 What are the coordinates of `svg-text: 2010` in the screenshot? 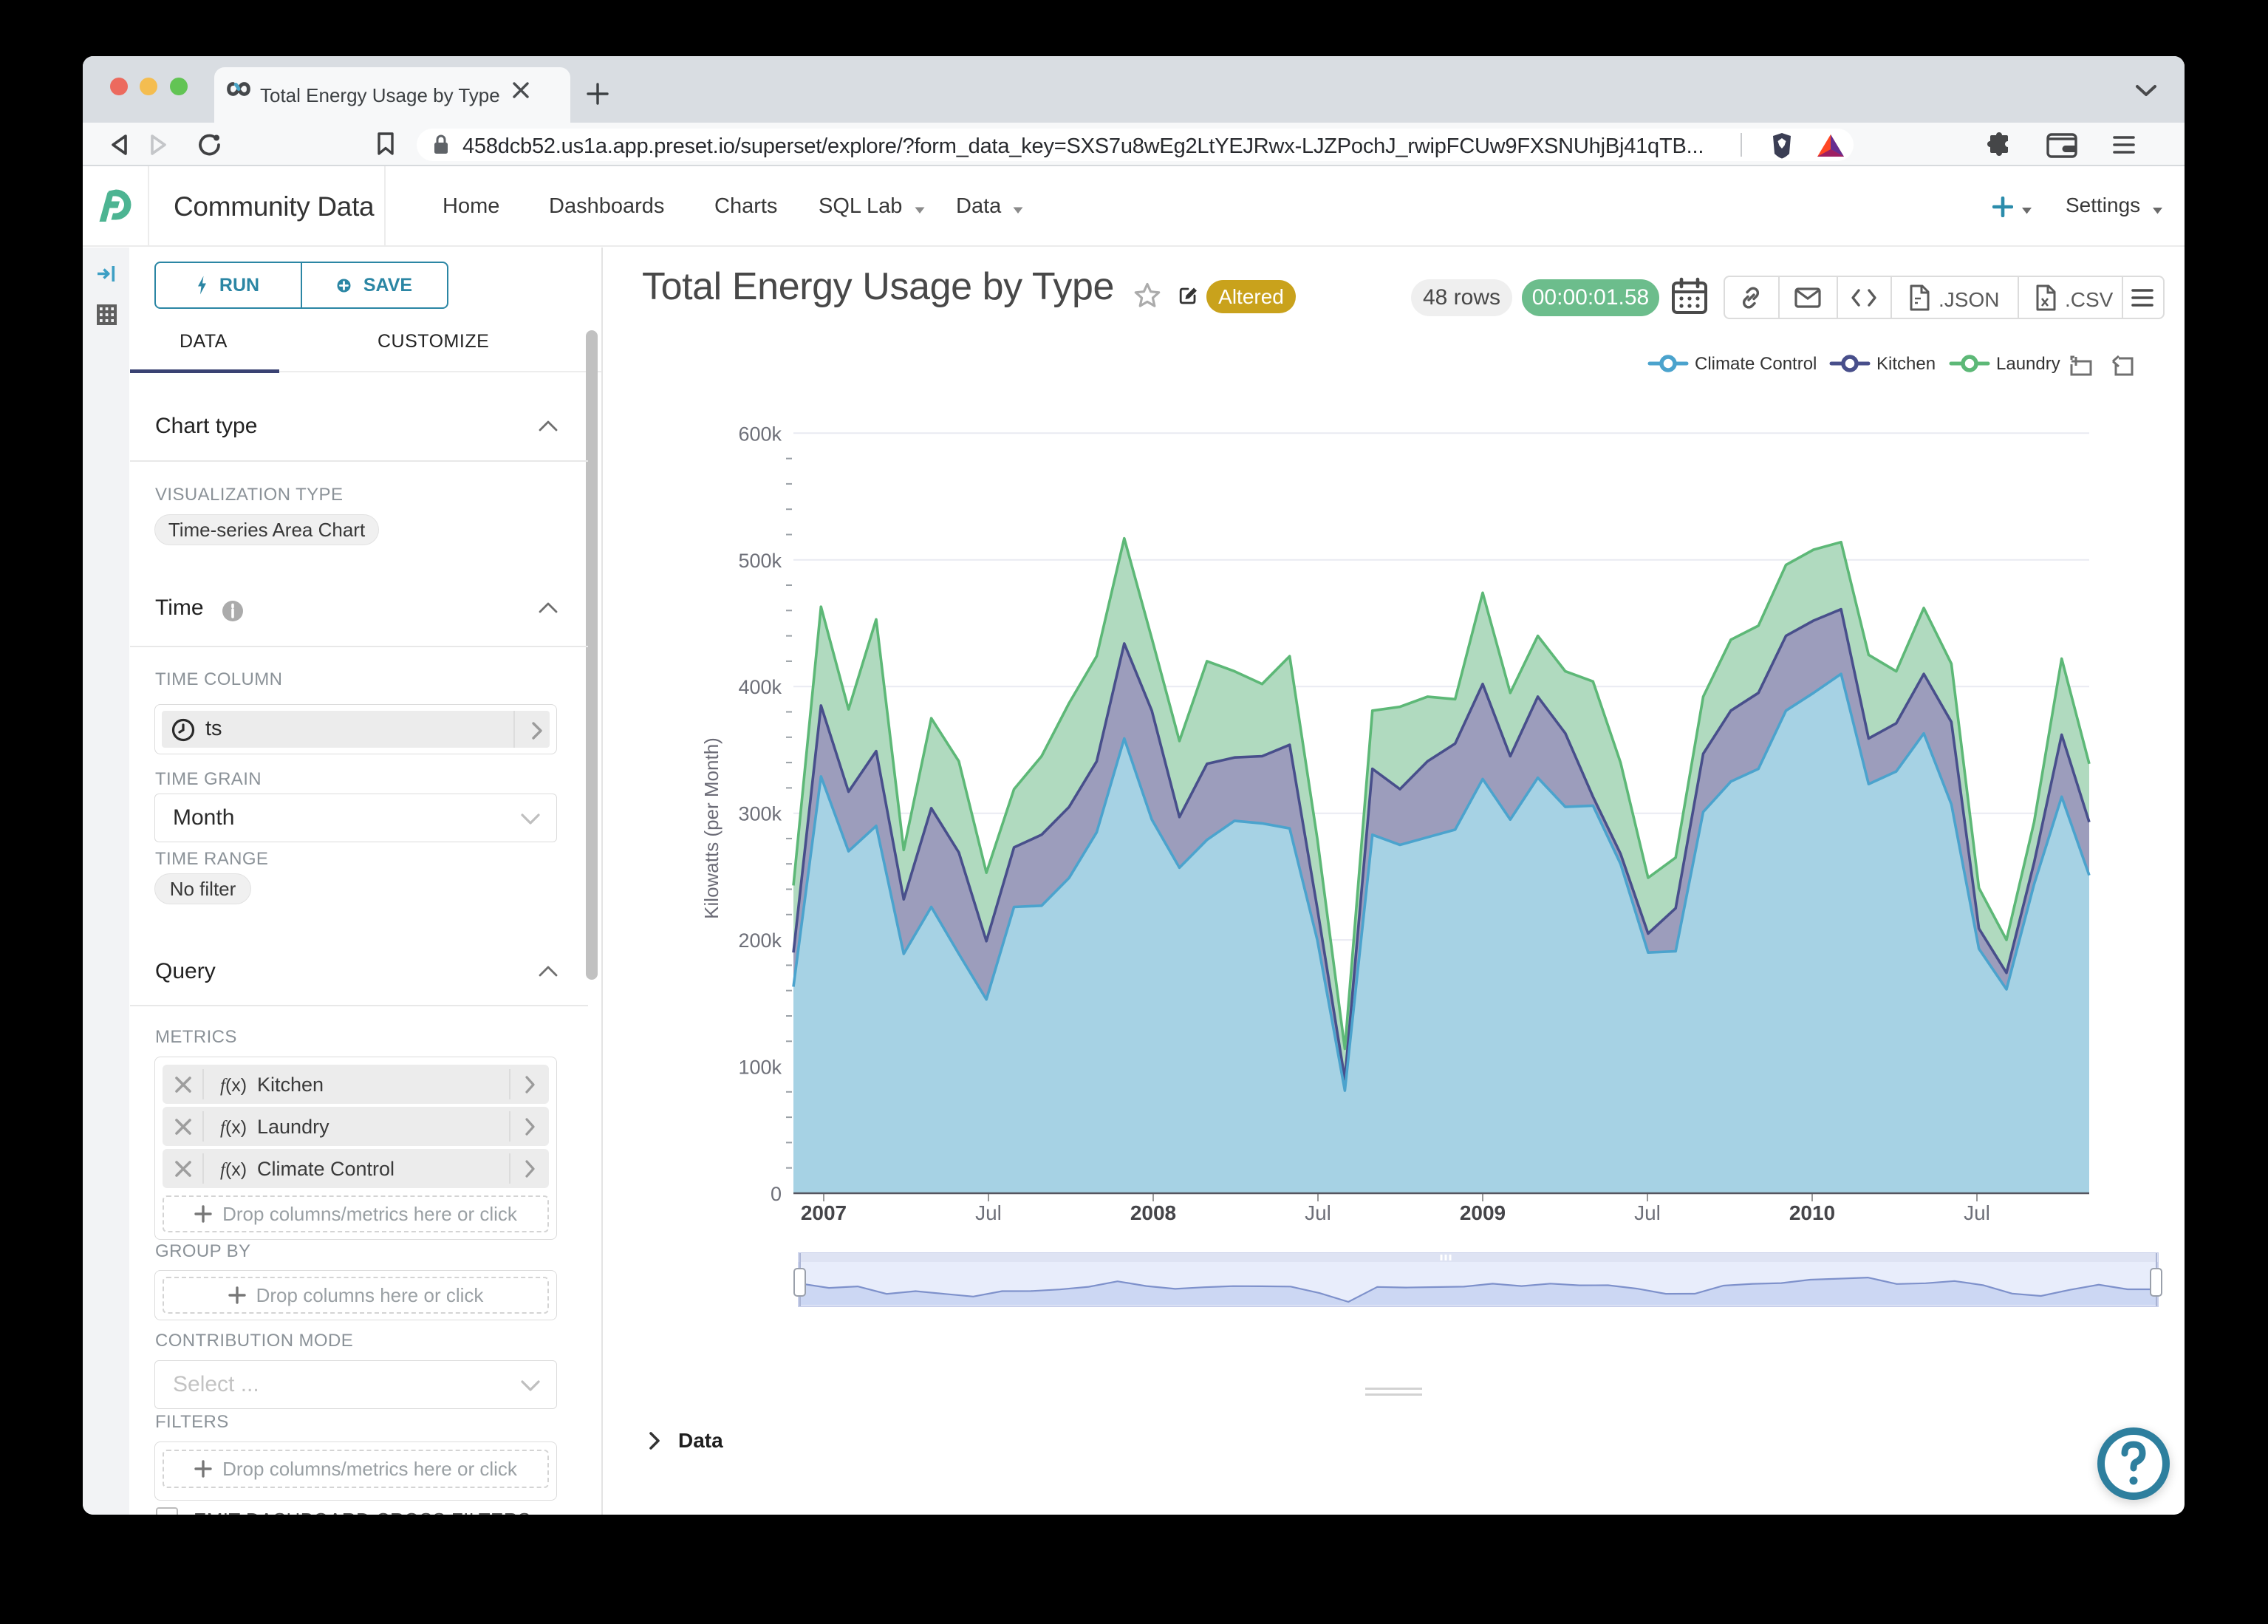 It's located at (1812, 1212).